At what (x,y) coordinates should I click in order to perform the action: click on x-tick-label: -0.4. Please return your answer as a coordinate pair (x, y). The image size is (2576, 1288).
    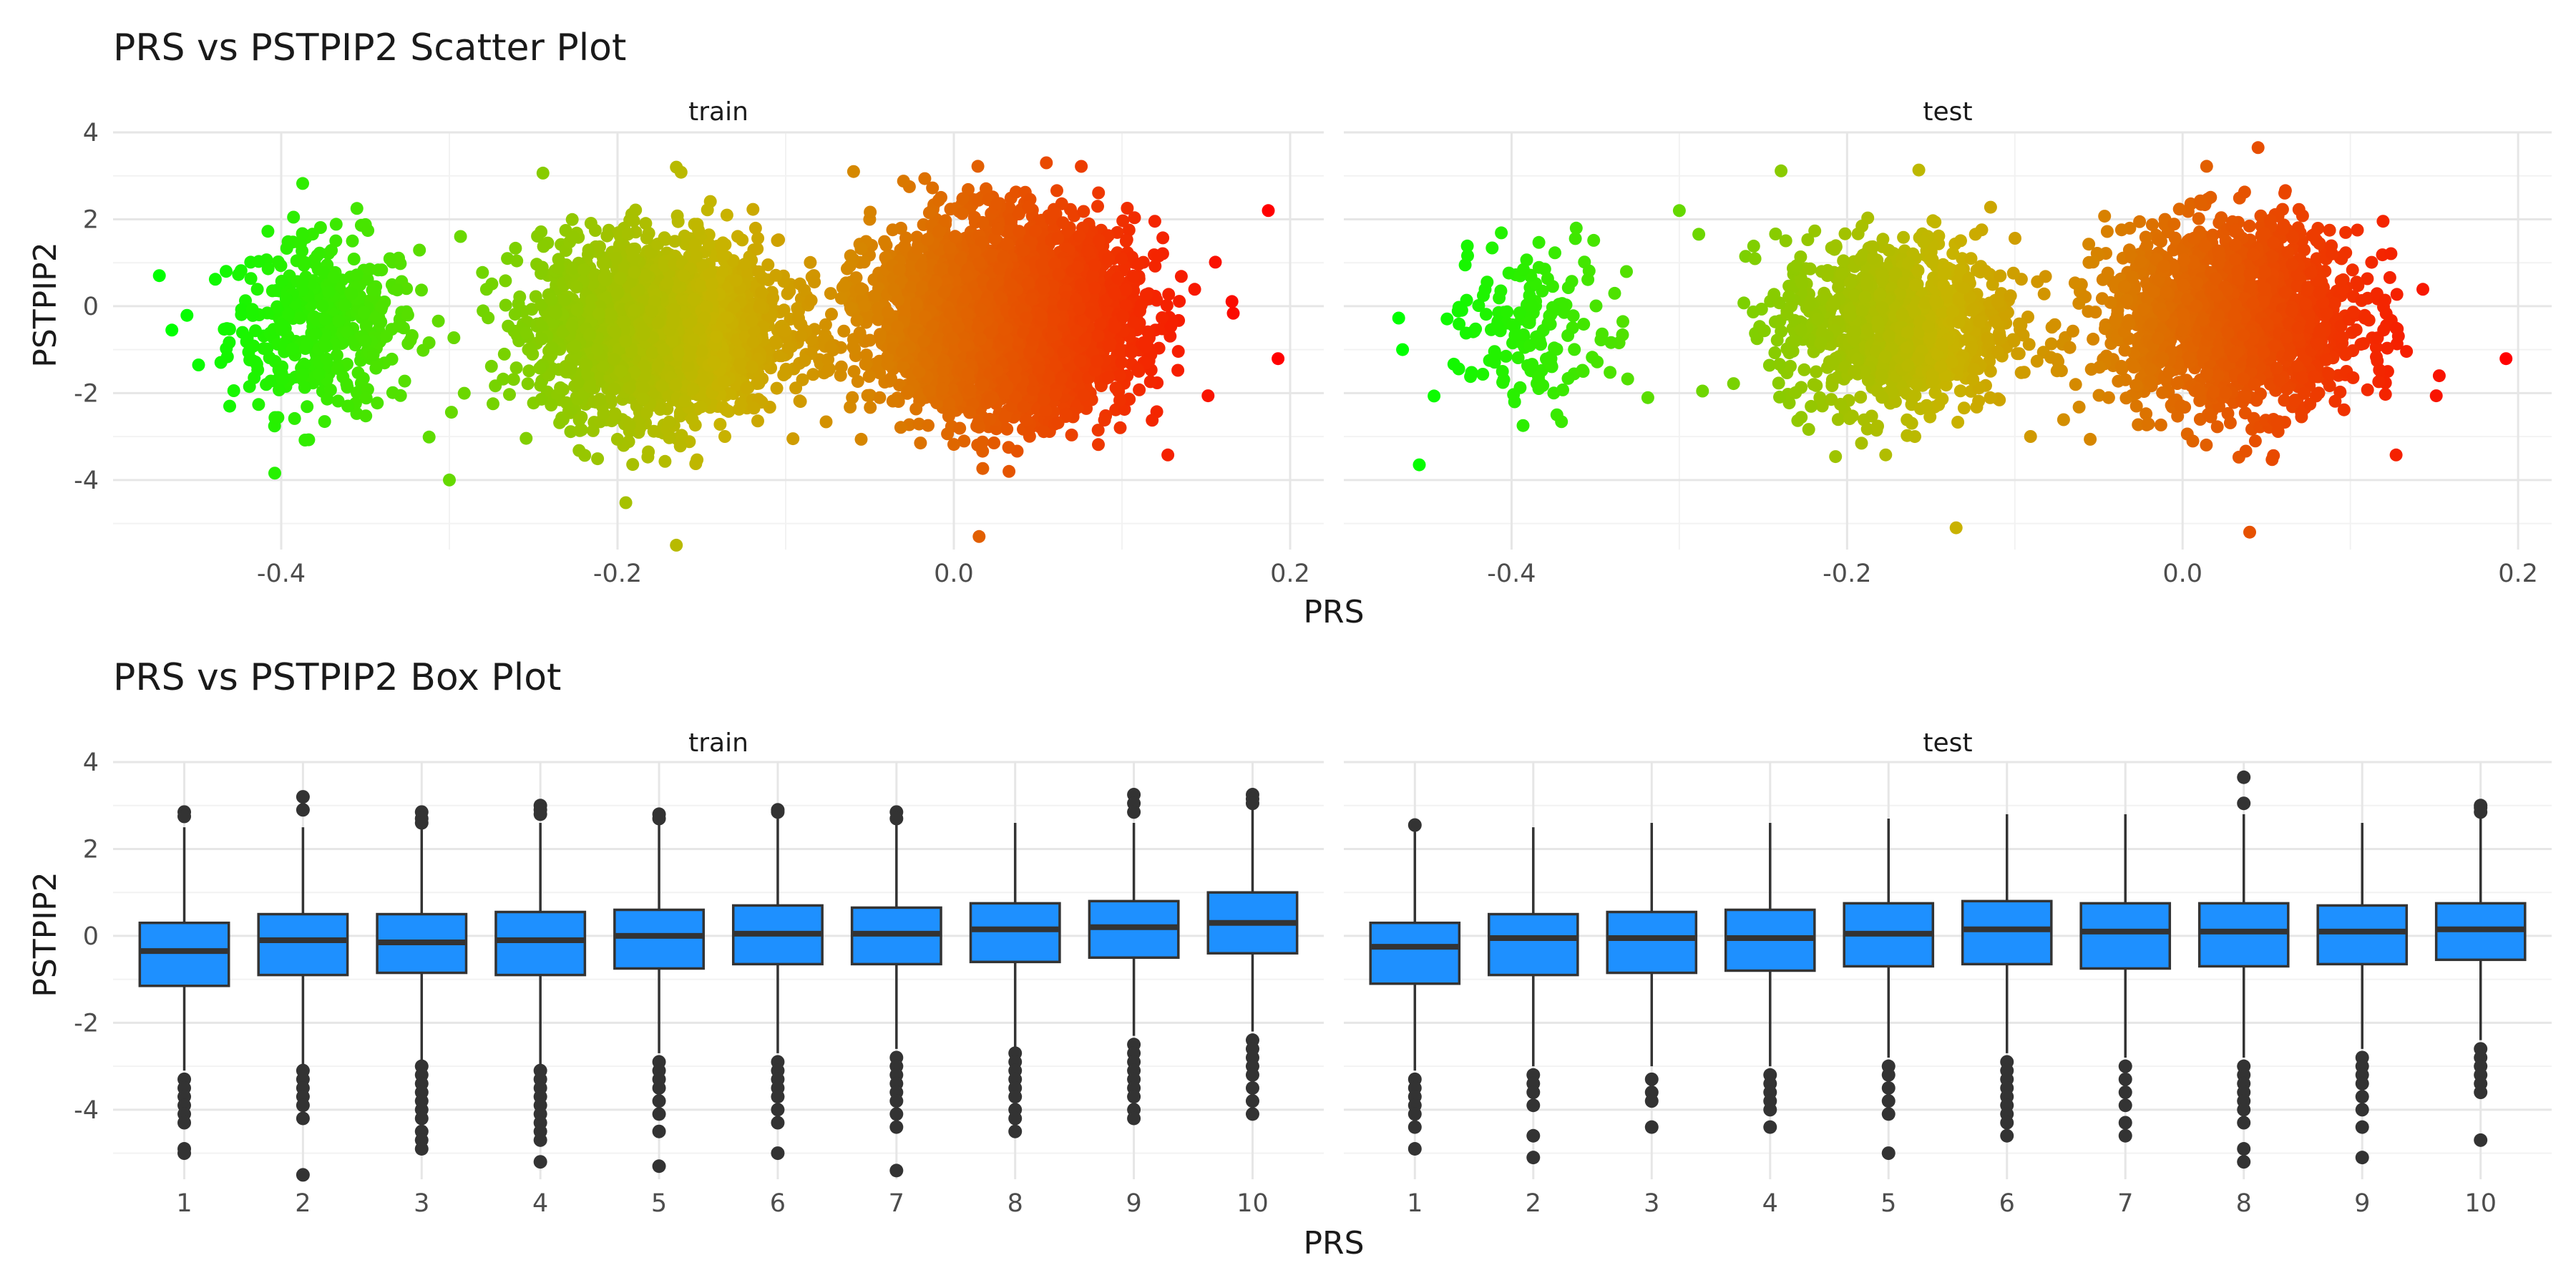
    Looking at the image, I should click on (281, 574).